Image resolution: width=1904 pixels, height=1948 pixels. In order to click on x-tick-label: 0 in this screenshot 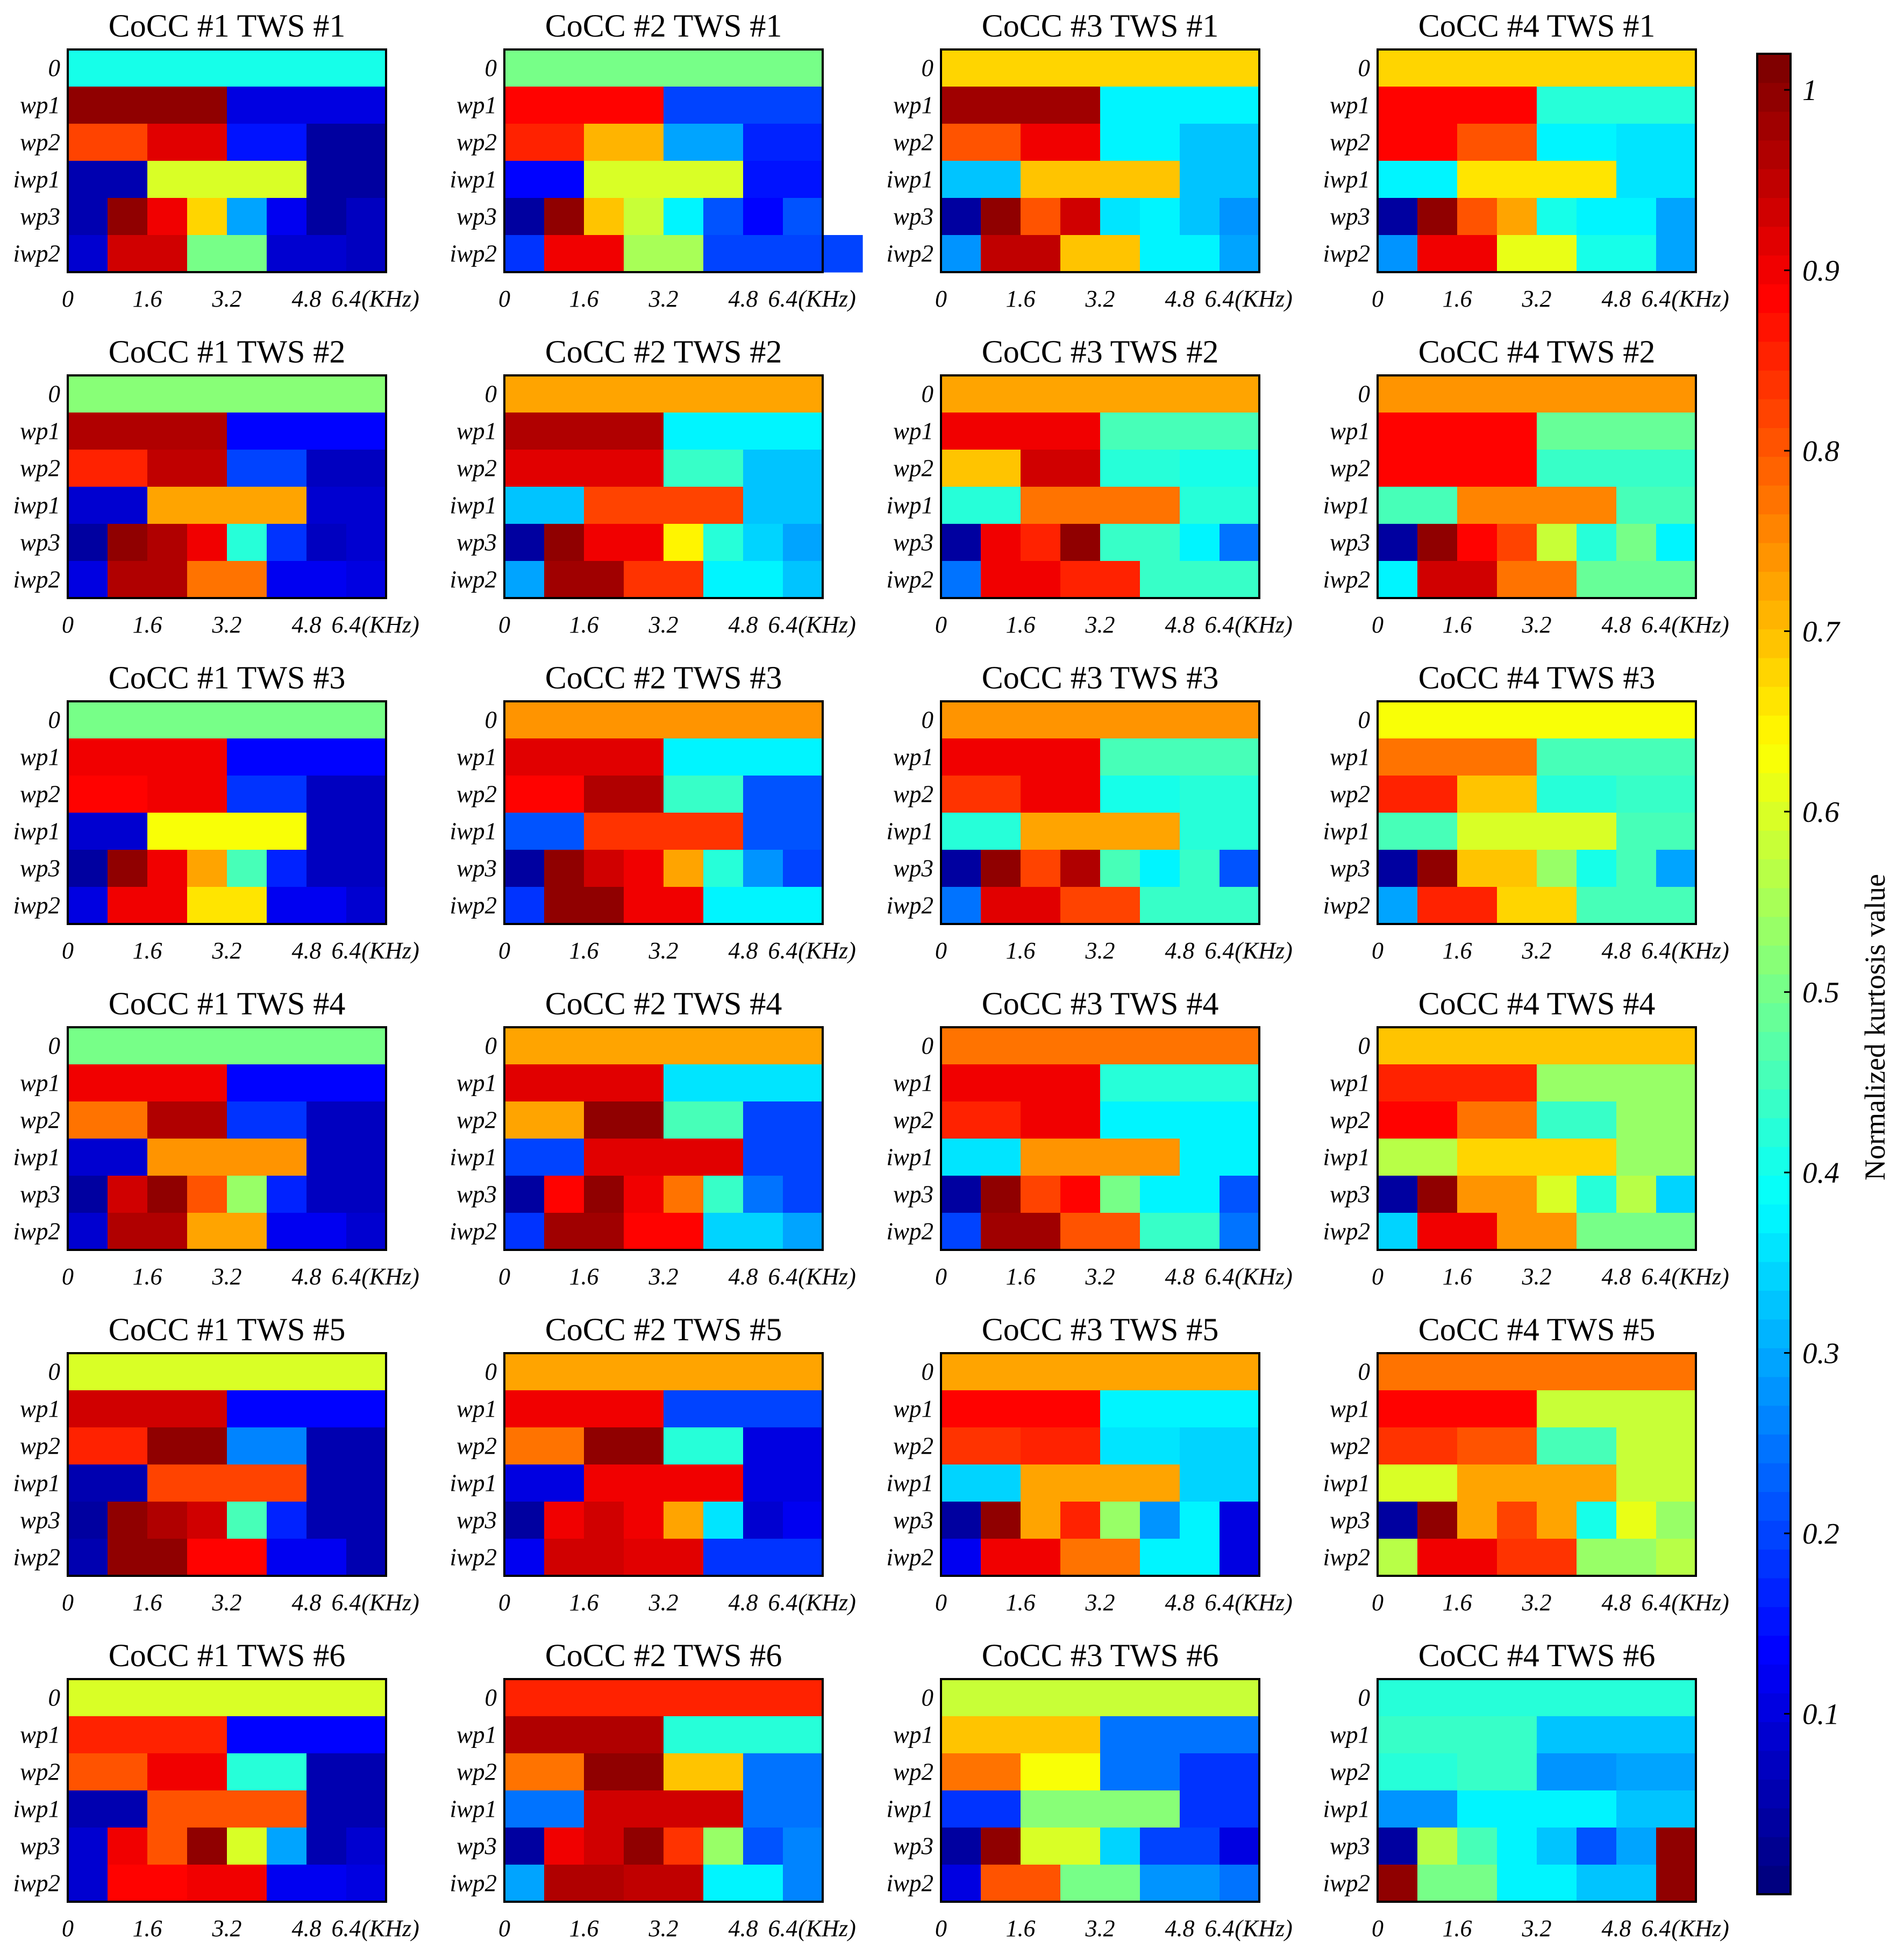, I will do `click(504, 950)`.